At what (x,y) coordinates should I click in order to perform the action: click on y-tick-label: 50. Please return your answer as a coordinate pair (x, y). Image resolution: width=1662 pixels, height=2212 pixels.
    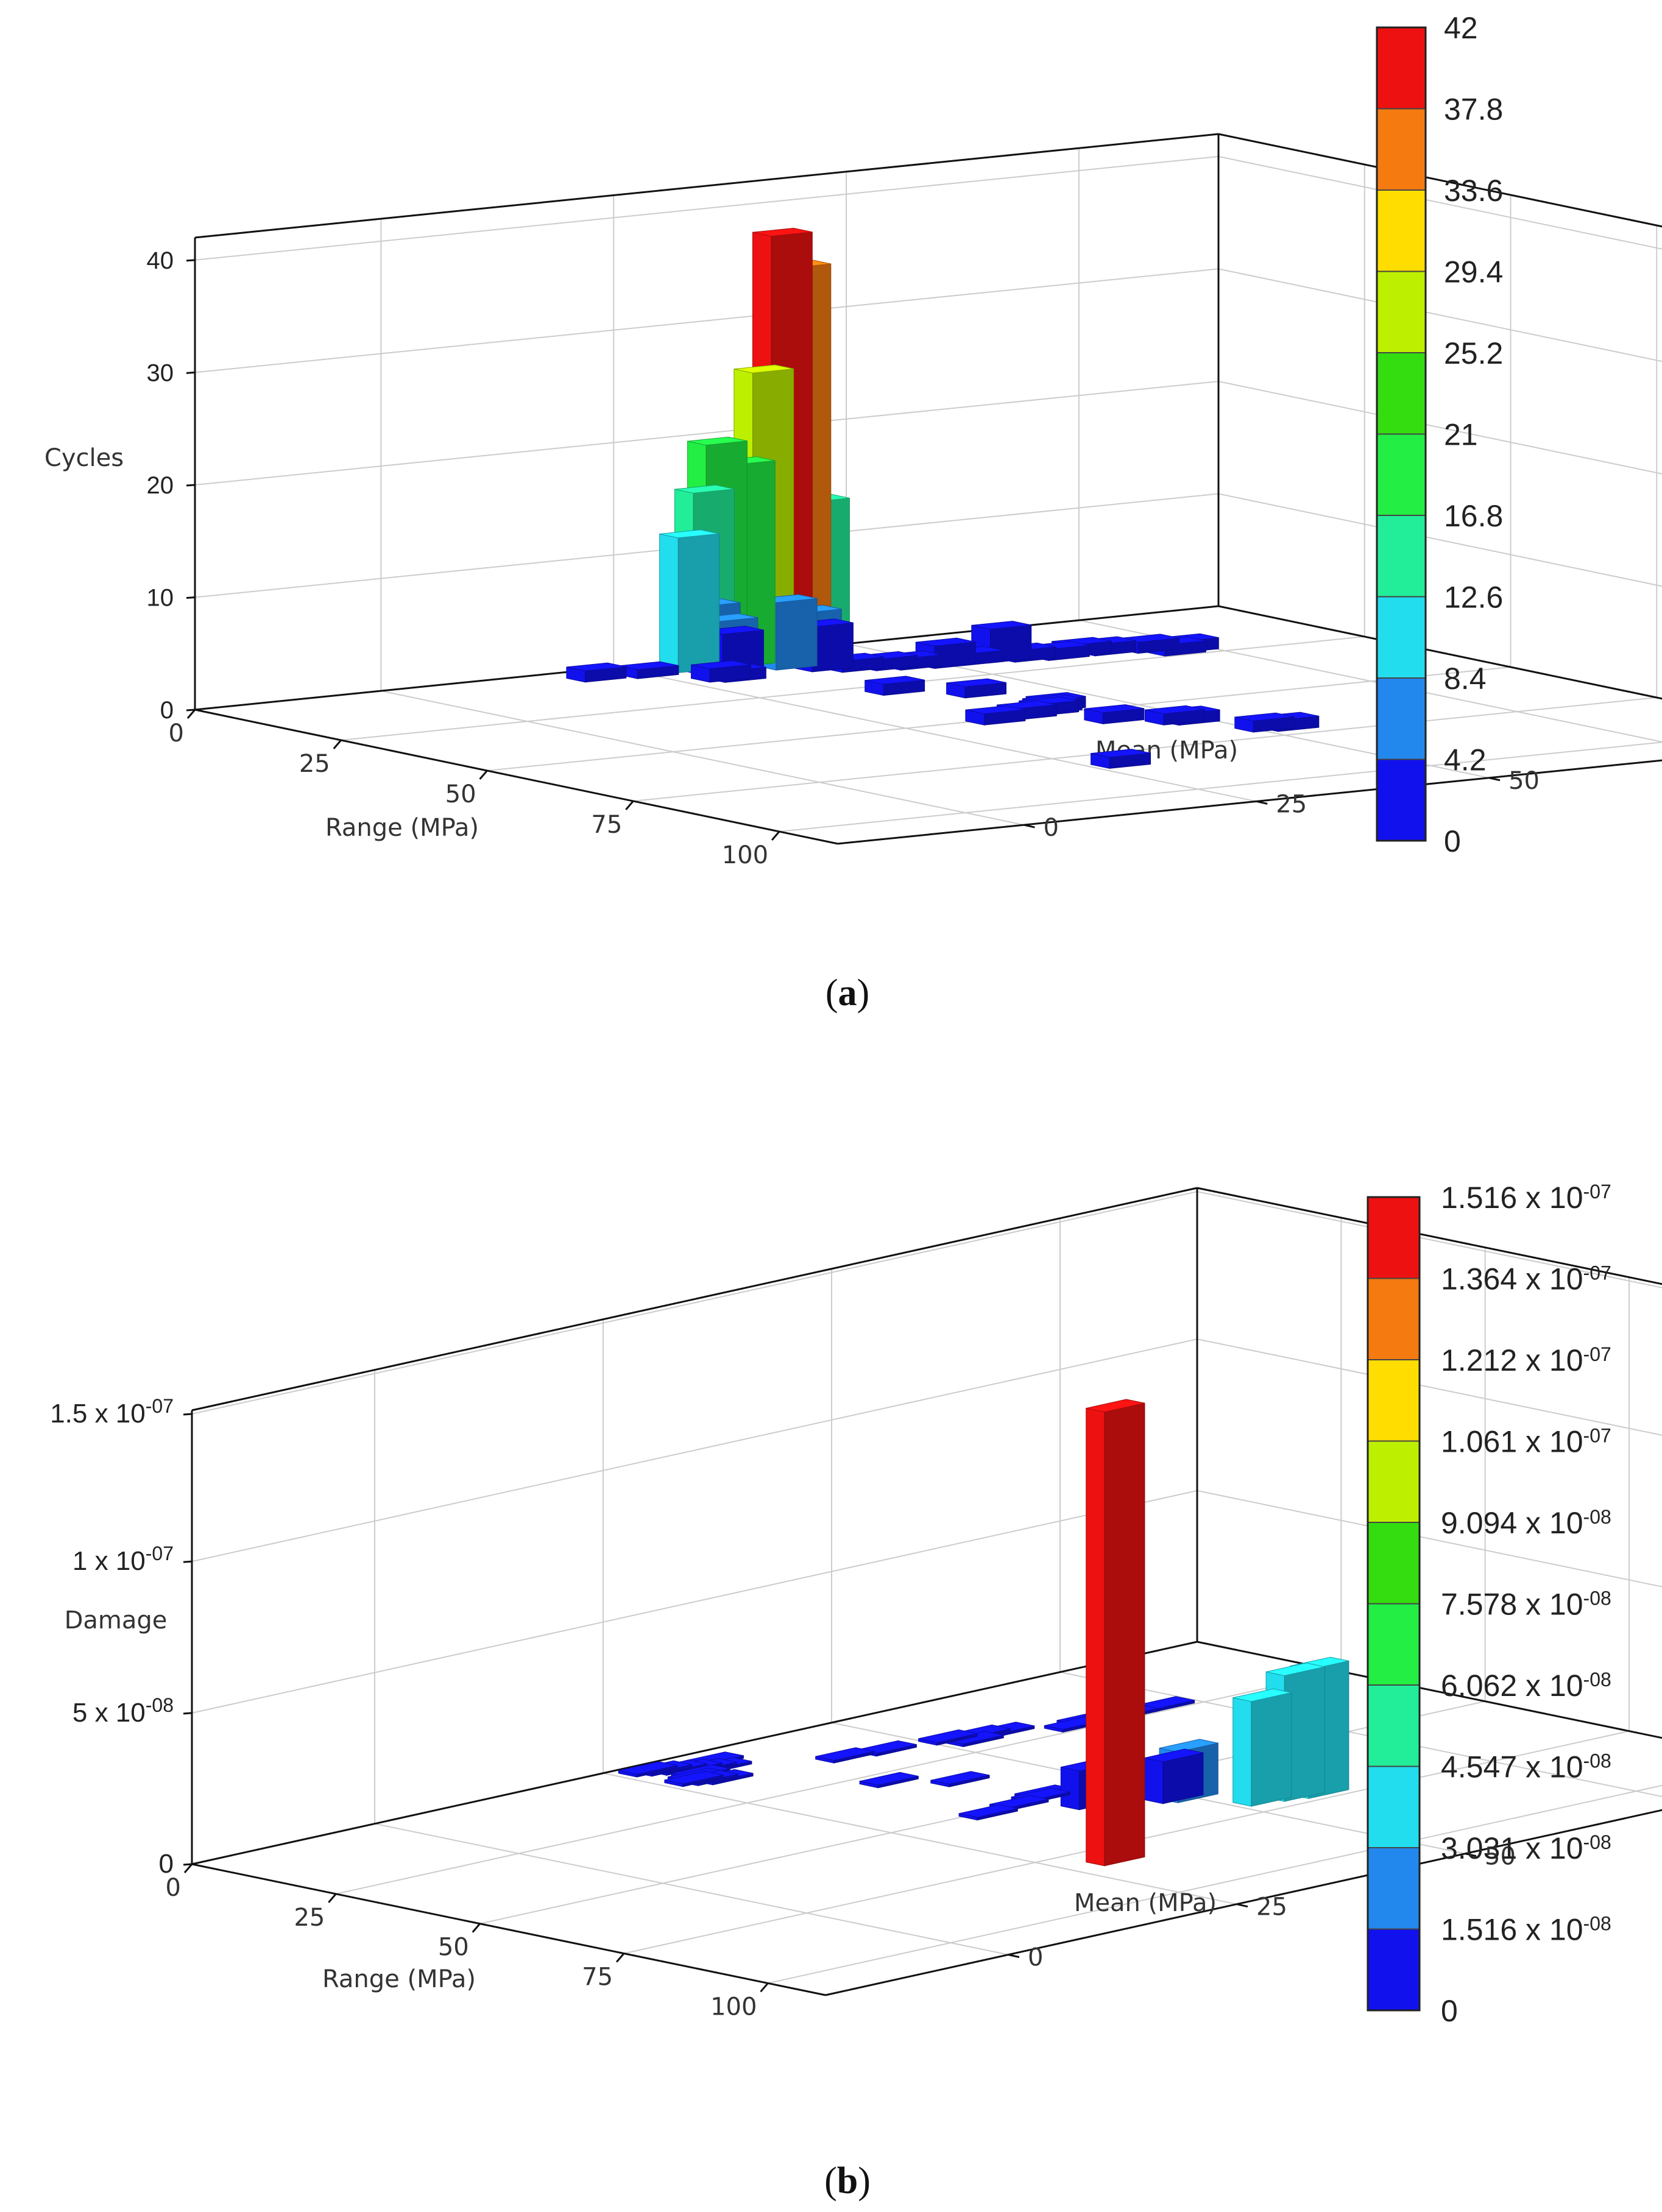
    Looking at the image, I should click on (1500, 1857).